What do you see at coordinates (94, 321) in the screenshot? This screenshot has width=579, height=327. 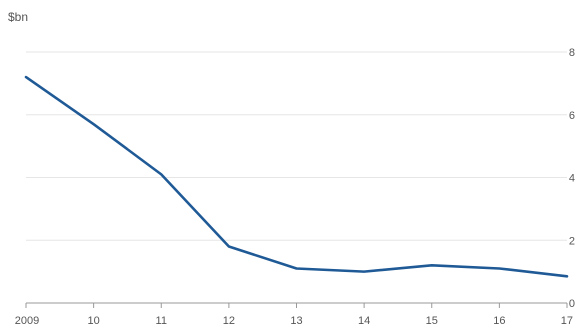 I see `x-tick-label-2010: 10` at bounding box center [94, 321].